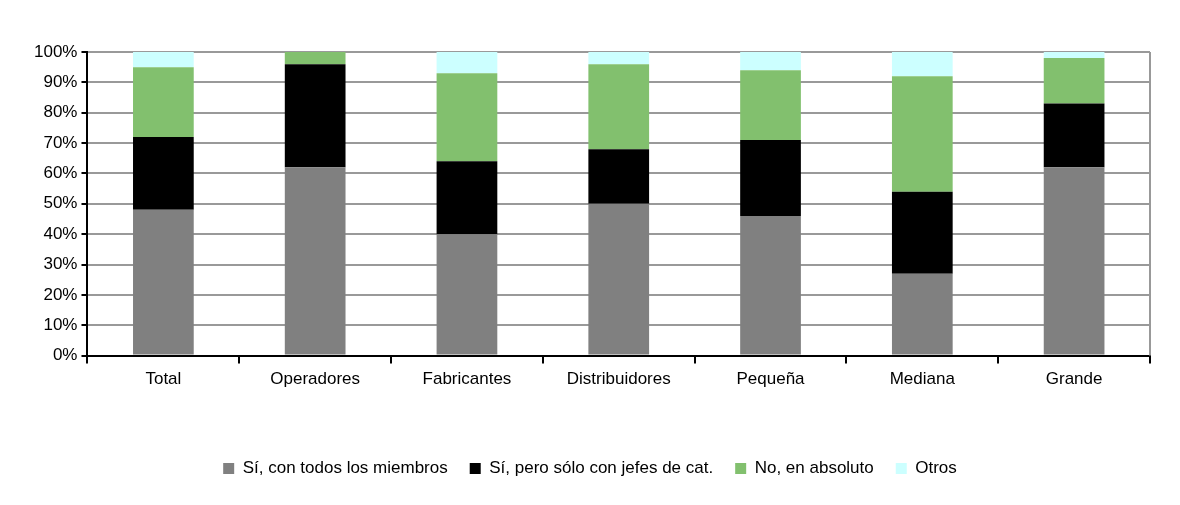 Image resolution: width=1180 pixels, height=505 pixels. What do you see at coordinates (60, 173) in the screenshot?
I see `y-tick-label: 60%` at bounding box center [60, 173].